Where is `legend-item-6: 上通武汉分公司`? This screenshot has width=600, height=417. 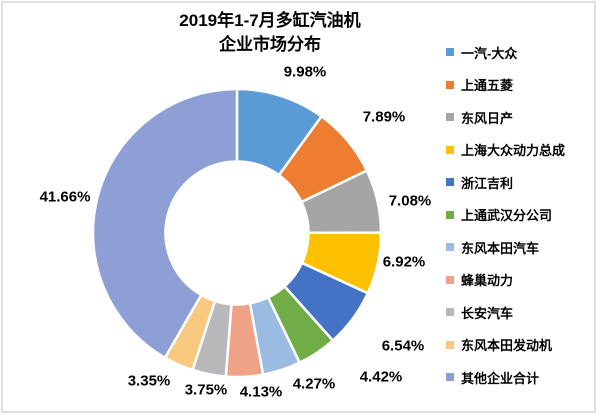
legend-item-6: 上通武汉分公司 is located at coordinates (505, 215).